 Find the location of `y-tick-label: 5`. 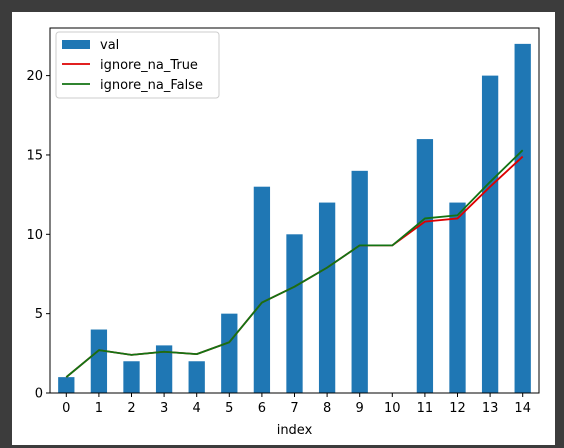

y-tick-label: 5 is located at coordinates (39, 314).